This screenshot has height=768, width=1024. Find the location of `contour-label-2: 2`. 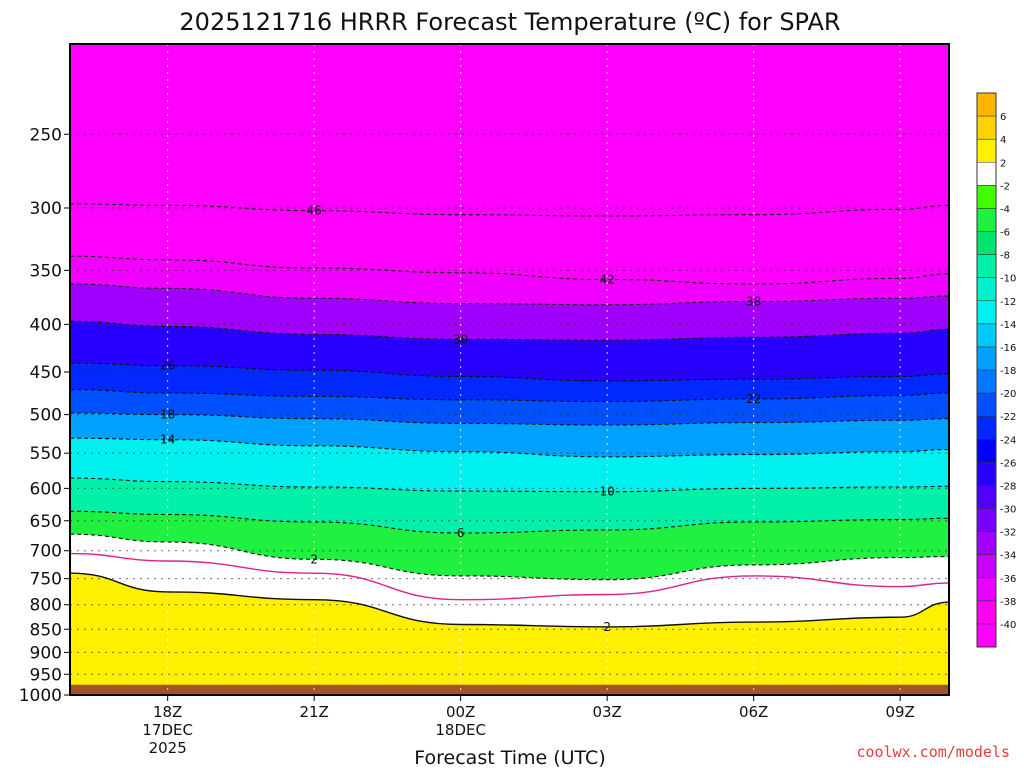

contour-label-2: 2 is located at coordinates (607, 627).